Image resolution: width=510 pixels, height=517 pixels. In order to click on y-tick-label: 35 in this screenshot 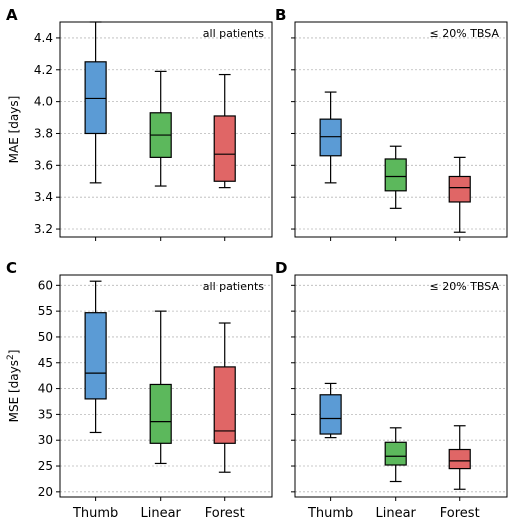, I will do `click(45, 414)`.